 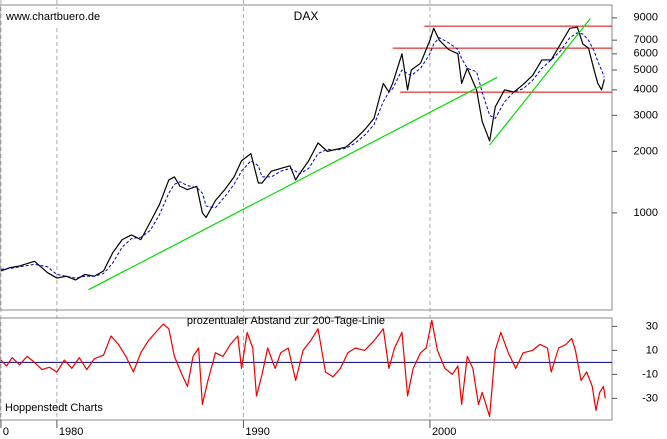 What do you see at coordinates (6, 432) in the screenshot?
I see `x-tick-label: 0` at bounding box center [6, 432].